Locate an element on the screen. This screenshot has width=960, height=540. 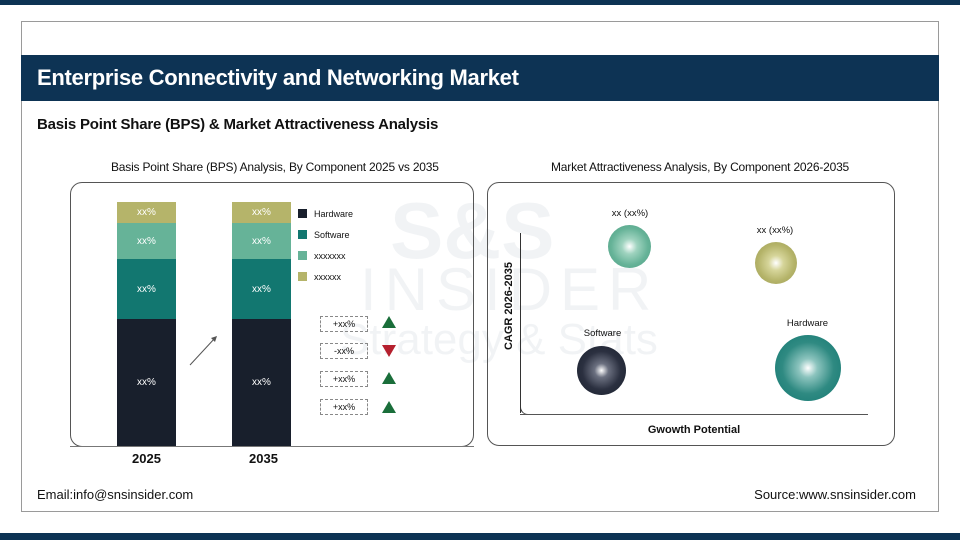
legend-item-software: Software is located at coordinates (325, 234).